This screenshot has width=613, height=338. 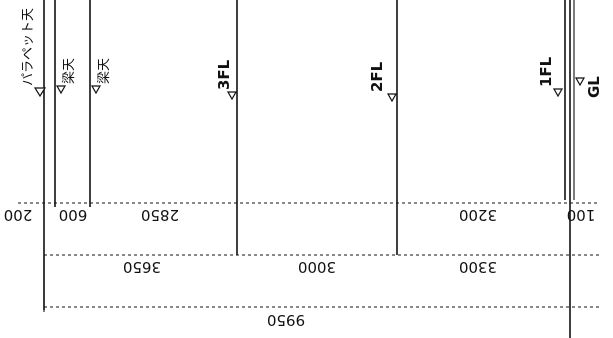 I want to click on beam-a-level-marker, so click(x=61, y=90).